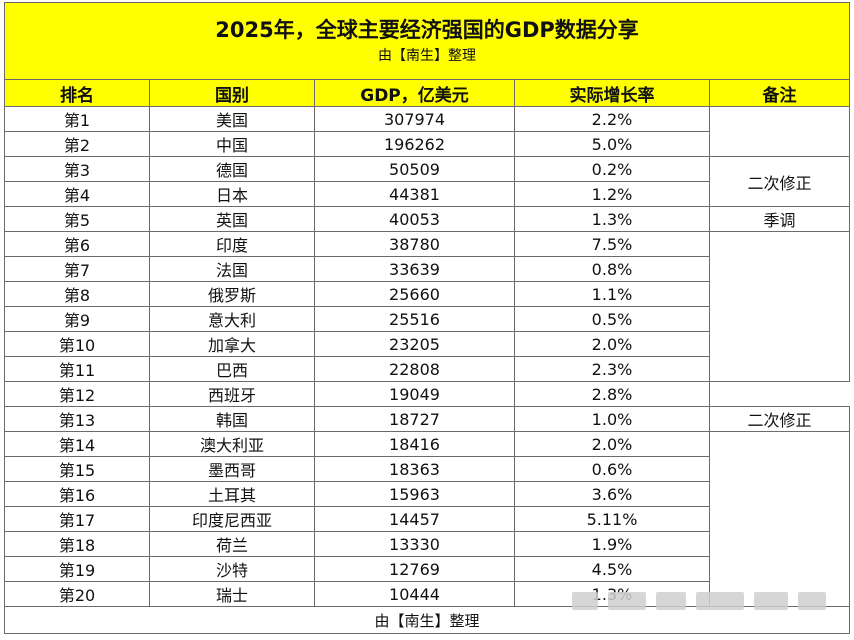 The height and width of the screenshot is (640, 854). Describe the element at coordinates (77, 119) in the screenshot. I see `rank-cell: 第1` at that location.